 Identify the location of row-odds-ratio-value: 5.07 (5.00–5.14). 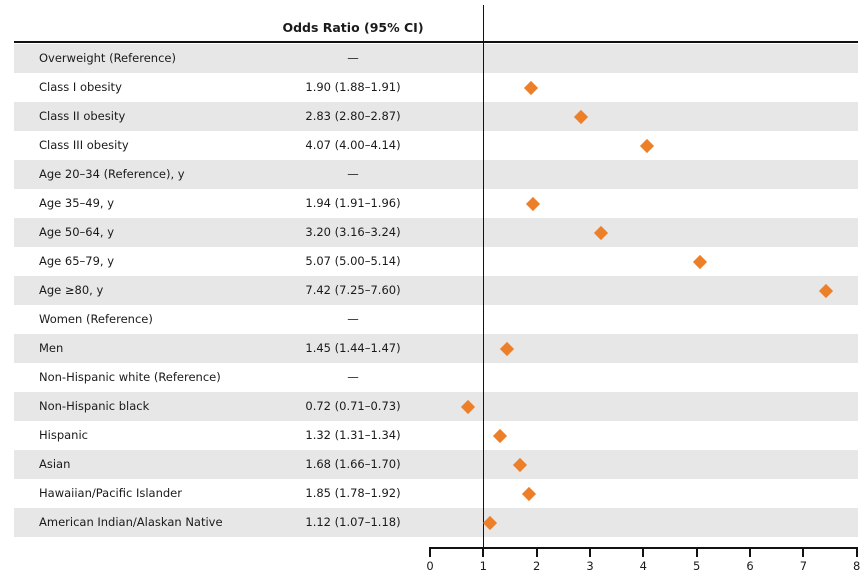
(353, 261).